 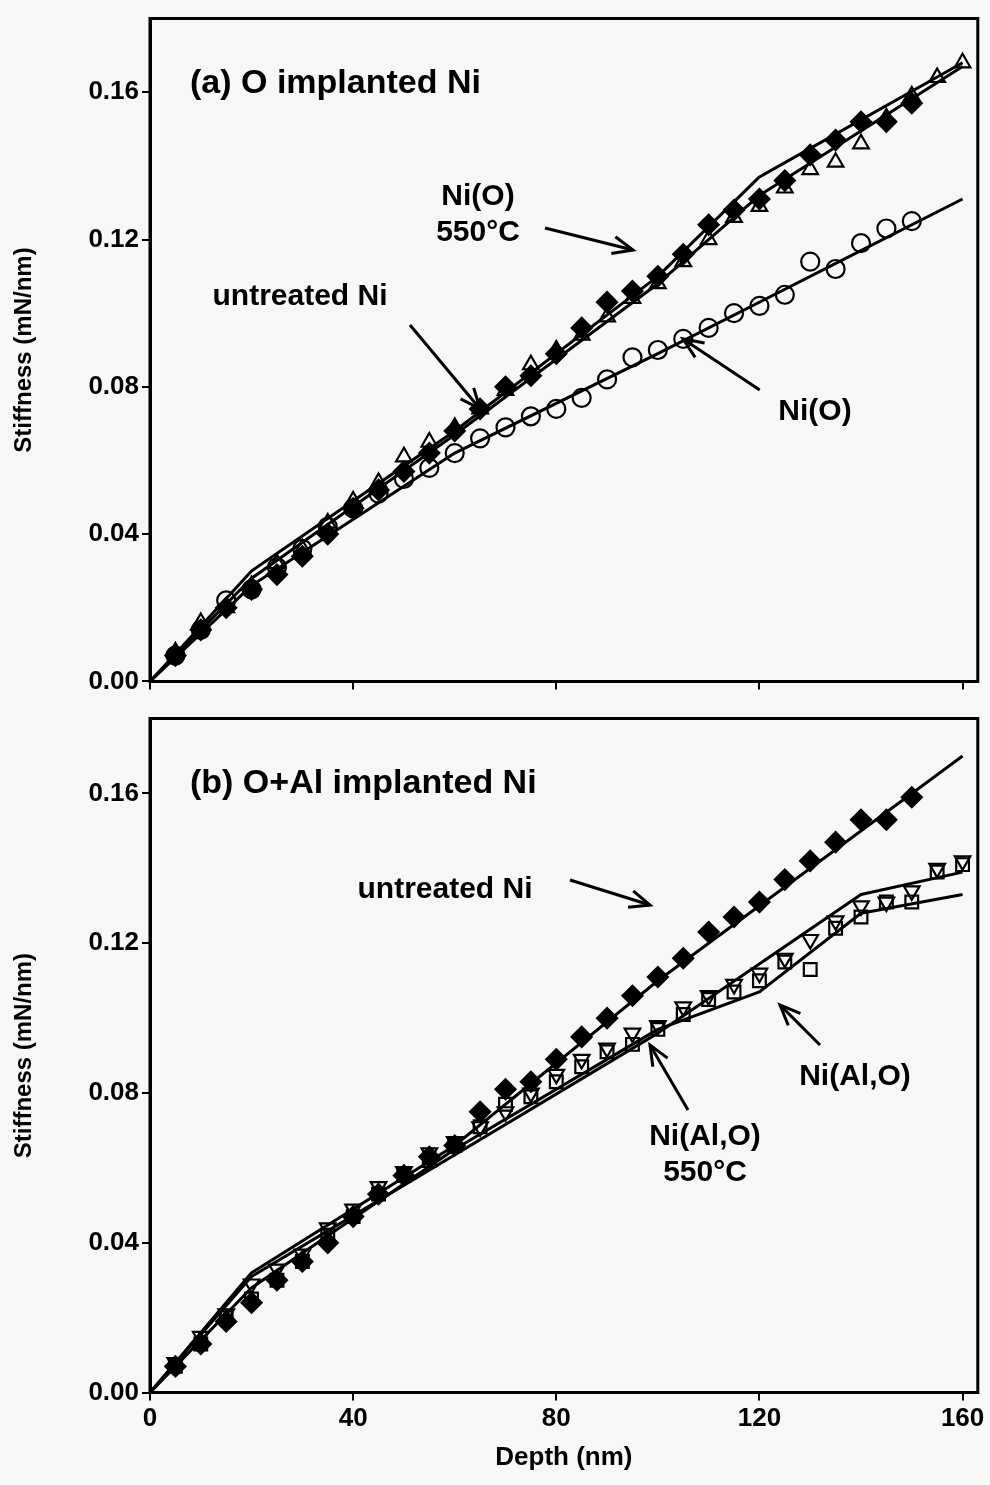 I want to click on x-tick-label: 160, so click(x=962, y=1417).